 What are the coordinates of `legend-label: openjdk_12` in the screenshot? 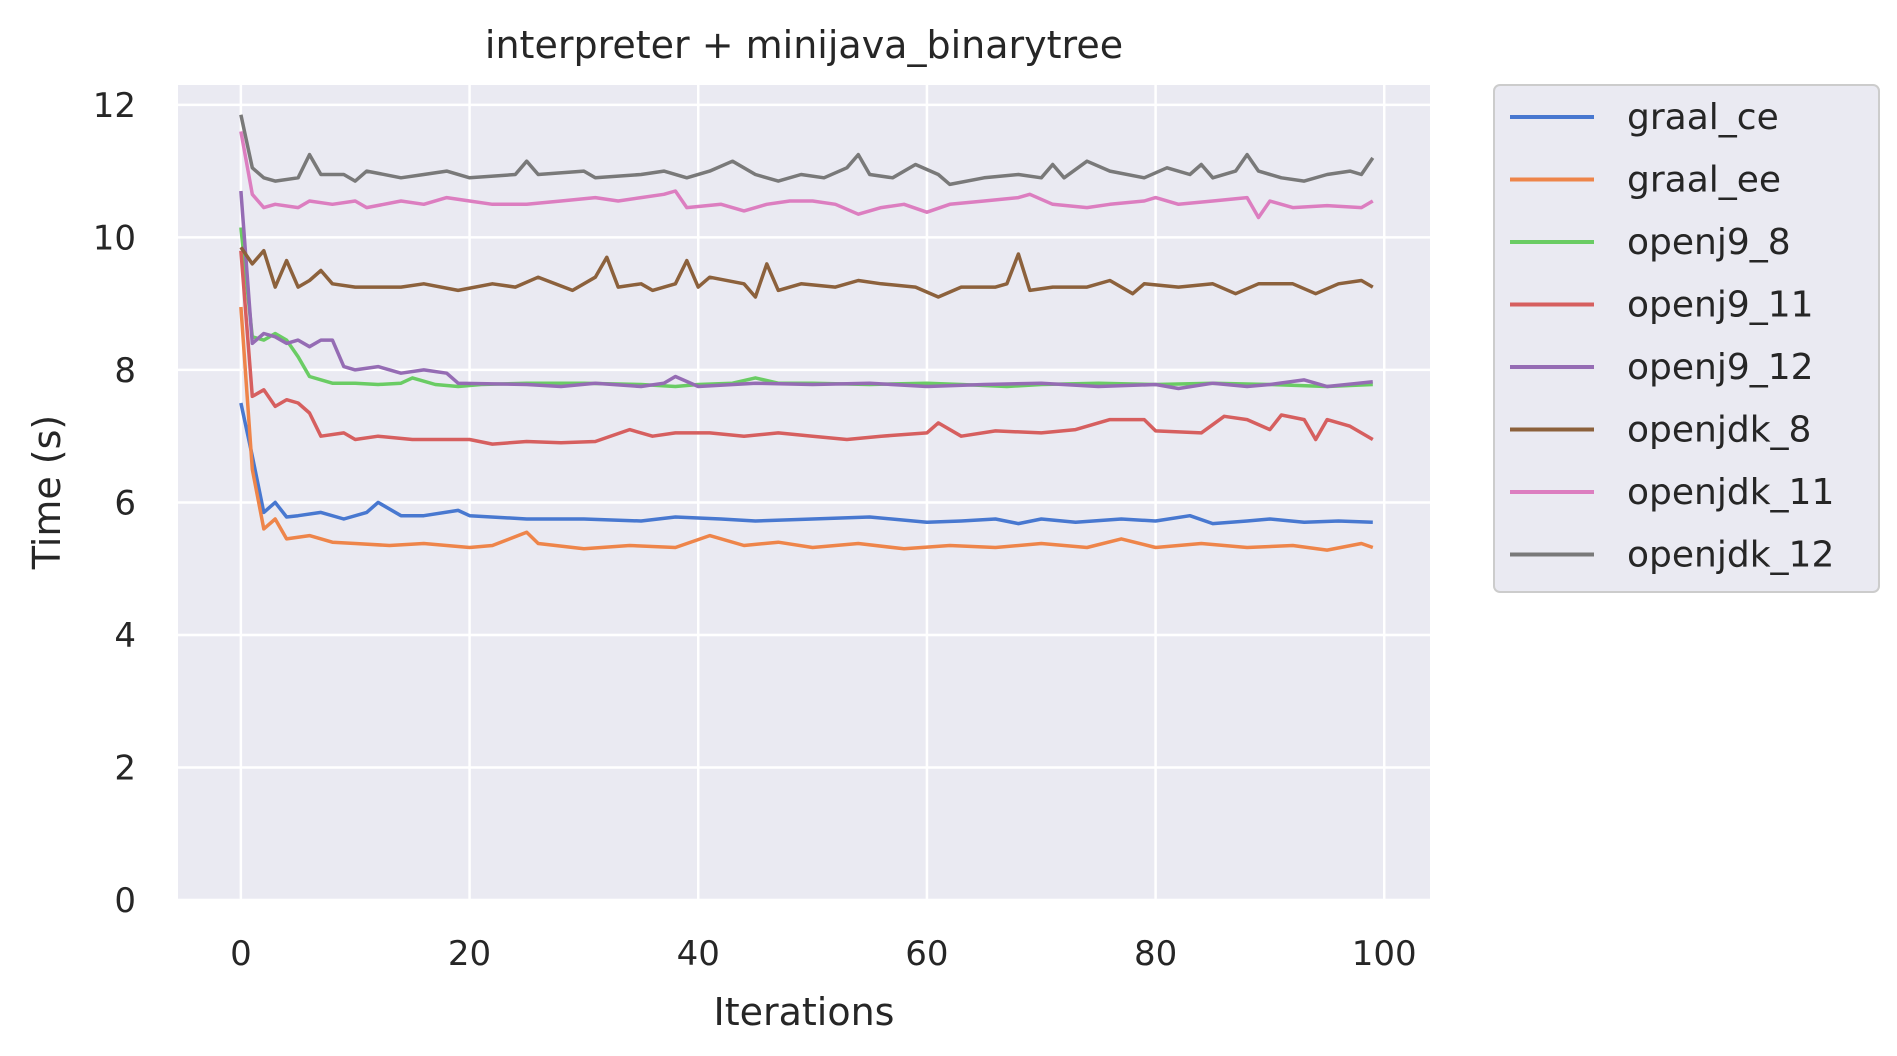 It's located at (1730, 555).